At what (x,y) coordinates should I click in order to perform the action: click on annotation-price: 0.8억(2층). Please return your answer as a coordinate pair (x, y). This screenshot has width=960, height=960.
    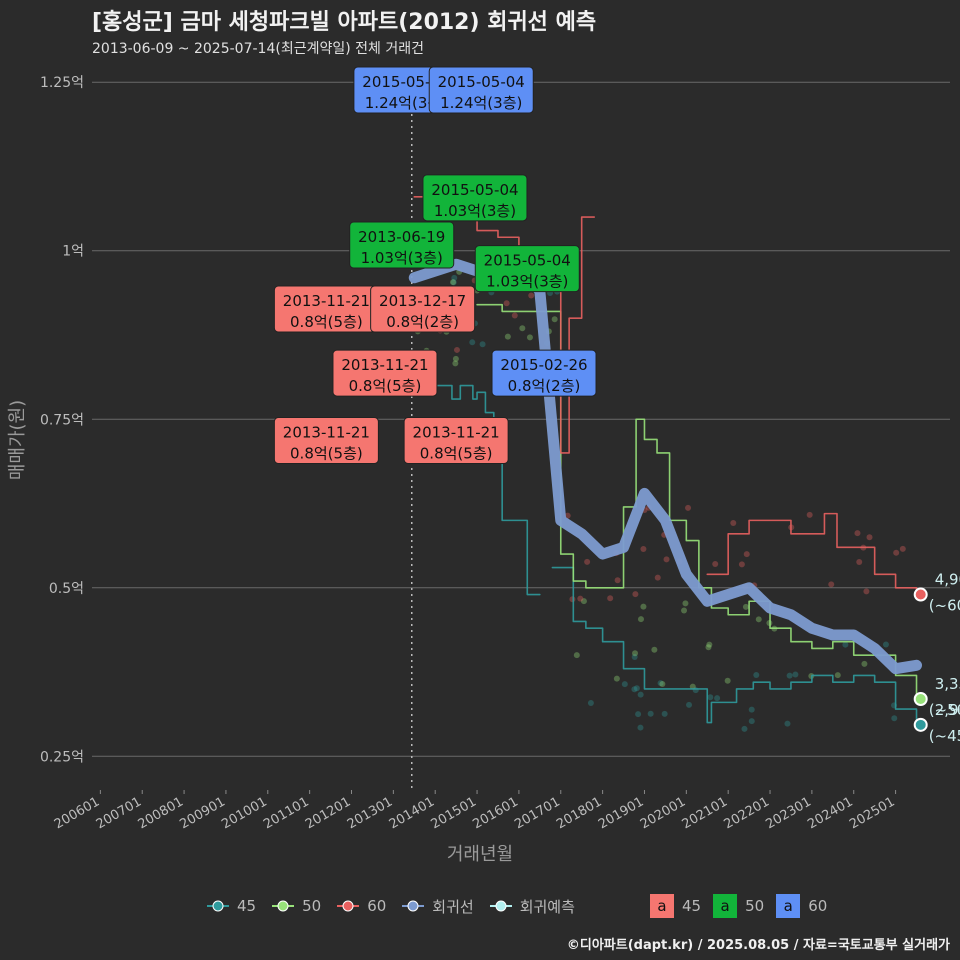
    Looking at the image, I should click on (544, 386).